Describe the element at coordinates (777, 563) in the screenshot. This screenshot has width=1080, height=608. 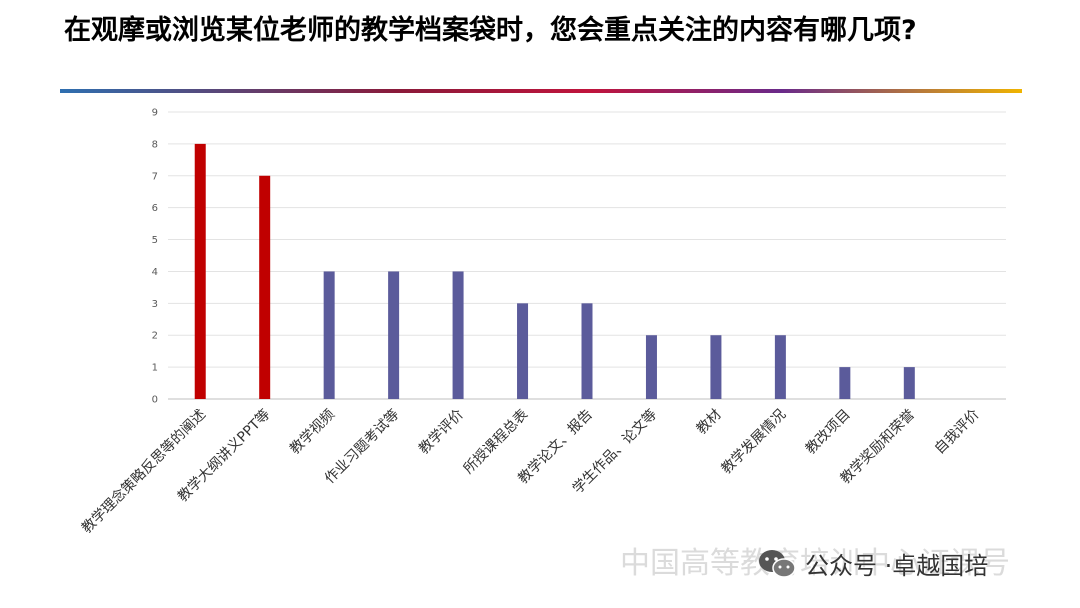
I see `wechat-icon` at that location.